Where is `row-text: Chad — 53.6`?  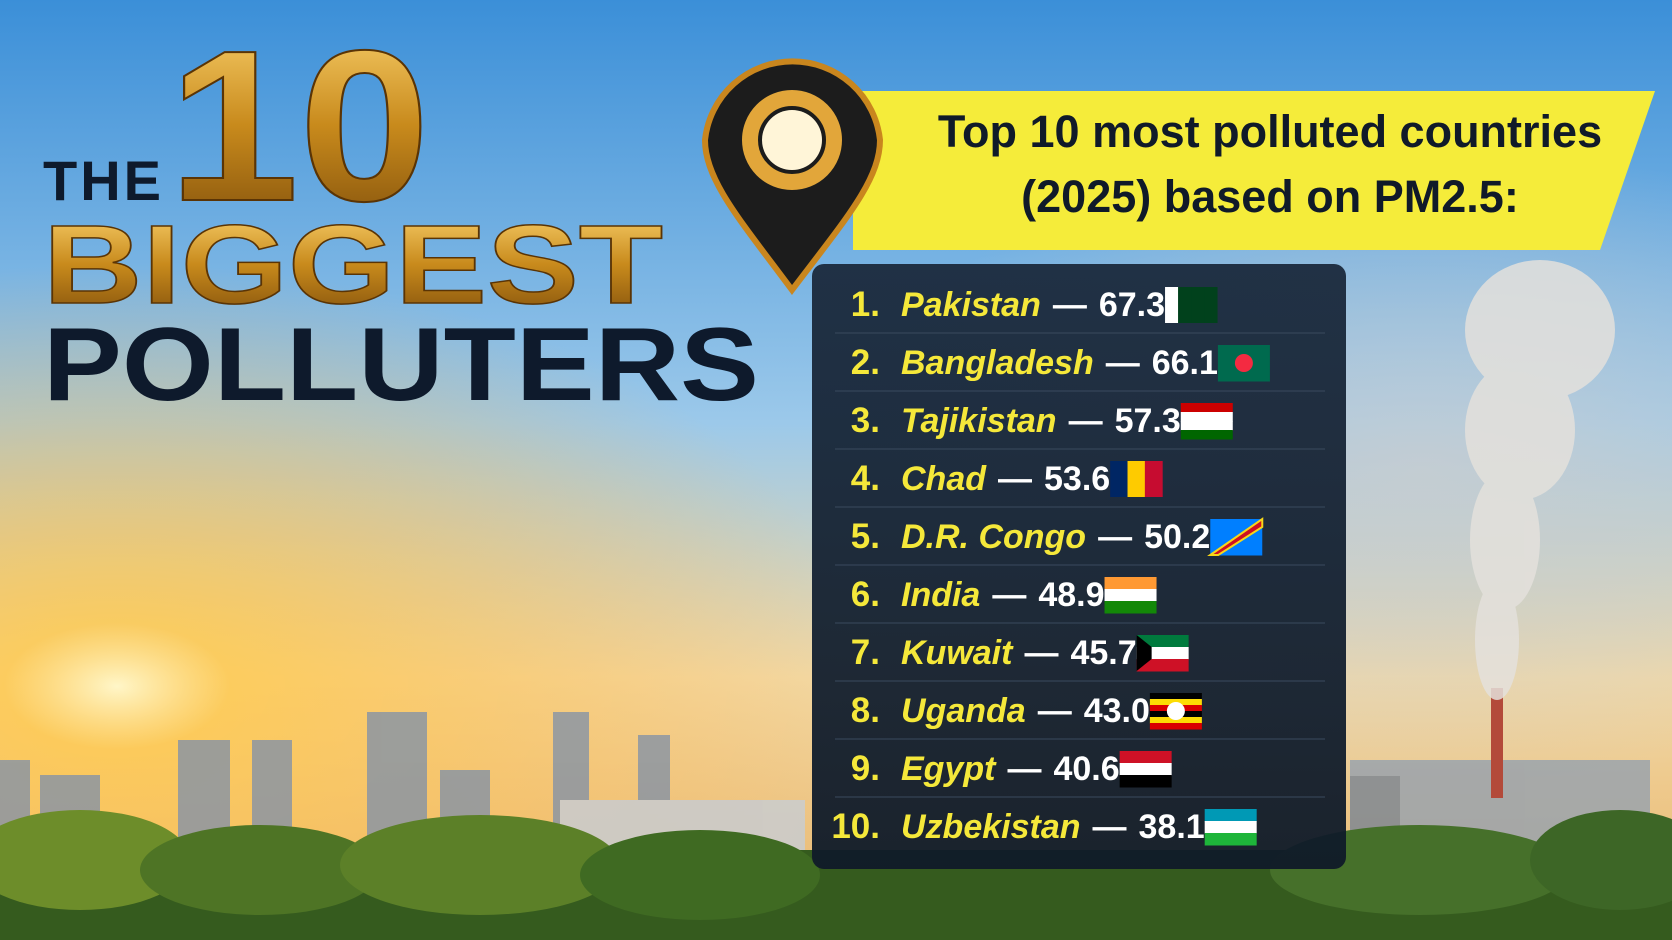 row-text: Chad — 53.6 is located at coordinates (1005, 479).